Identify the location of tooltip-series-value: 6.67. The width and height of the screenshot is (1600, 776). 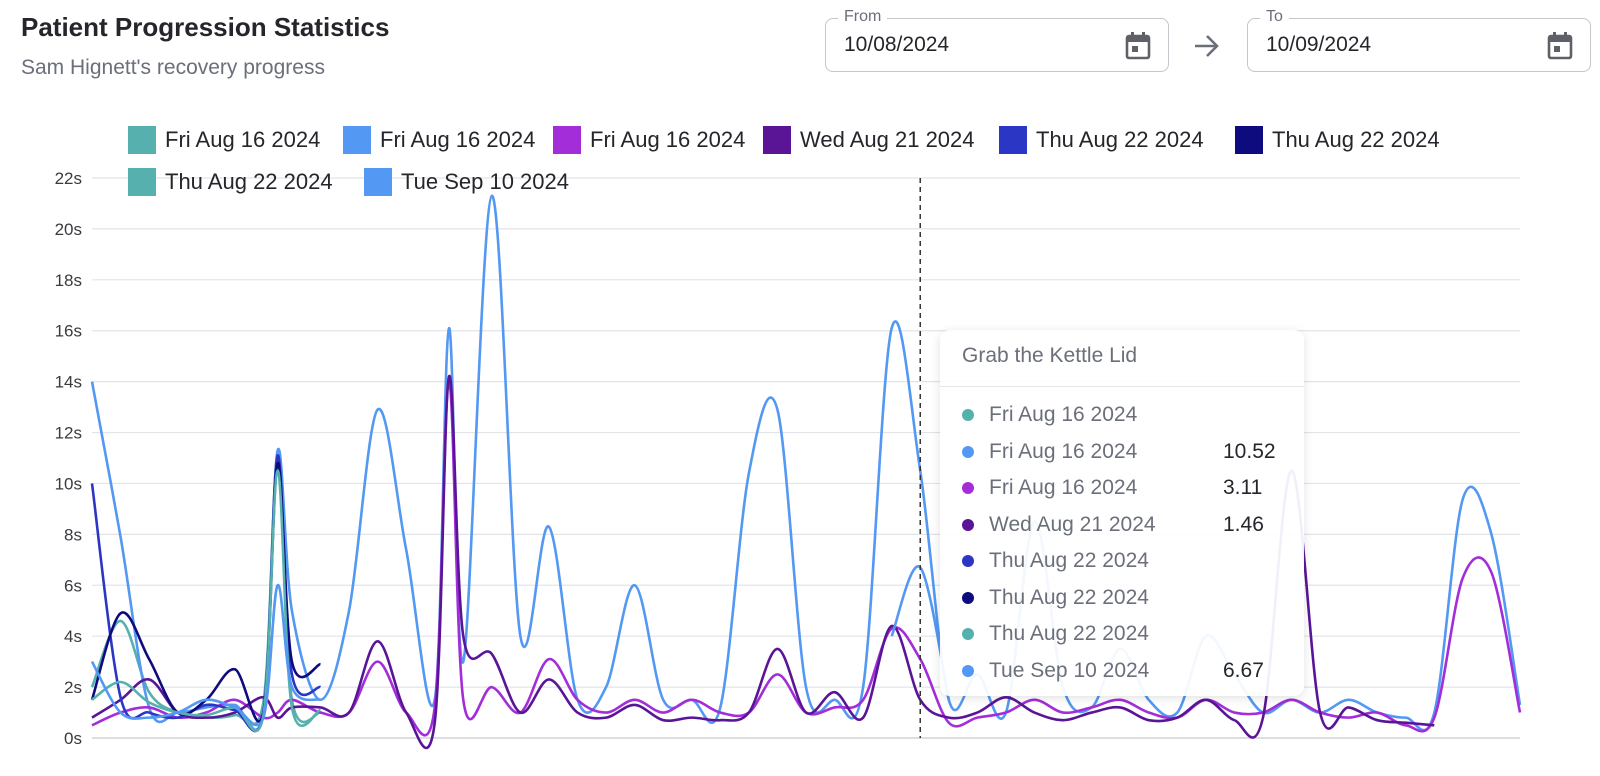
(1243, 670).